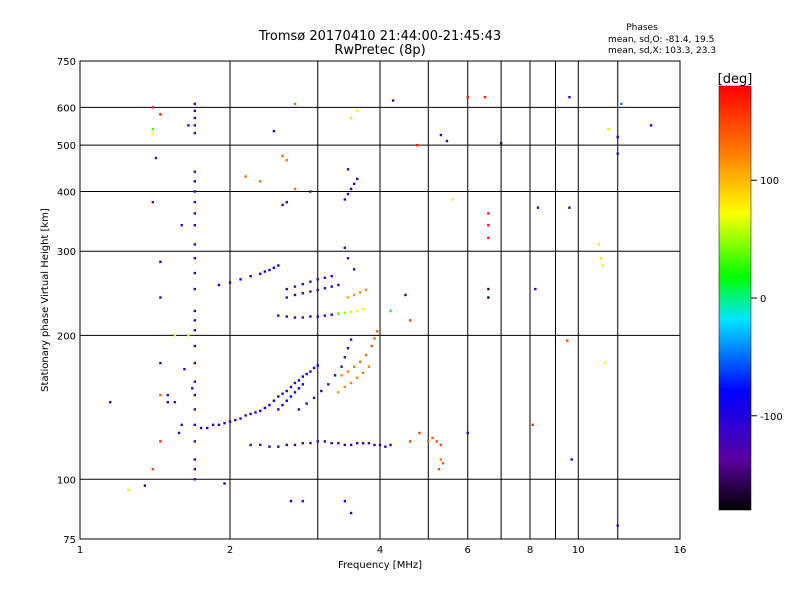 The height and width of the screenshot is (600, 800). I want to click on phases-x-stats: mean, sd,X: 103.3, 23.3, so click(662, 51).